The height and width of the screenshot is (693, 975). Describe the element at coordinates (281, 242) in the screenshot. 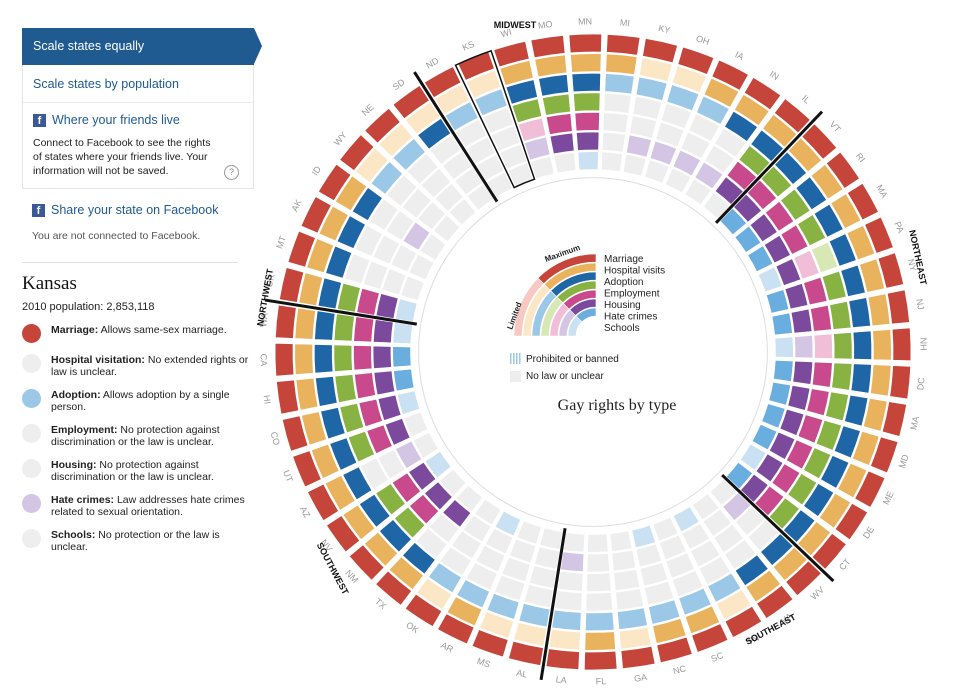

I see `state-label: MT` at that location.